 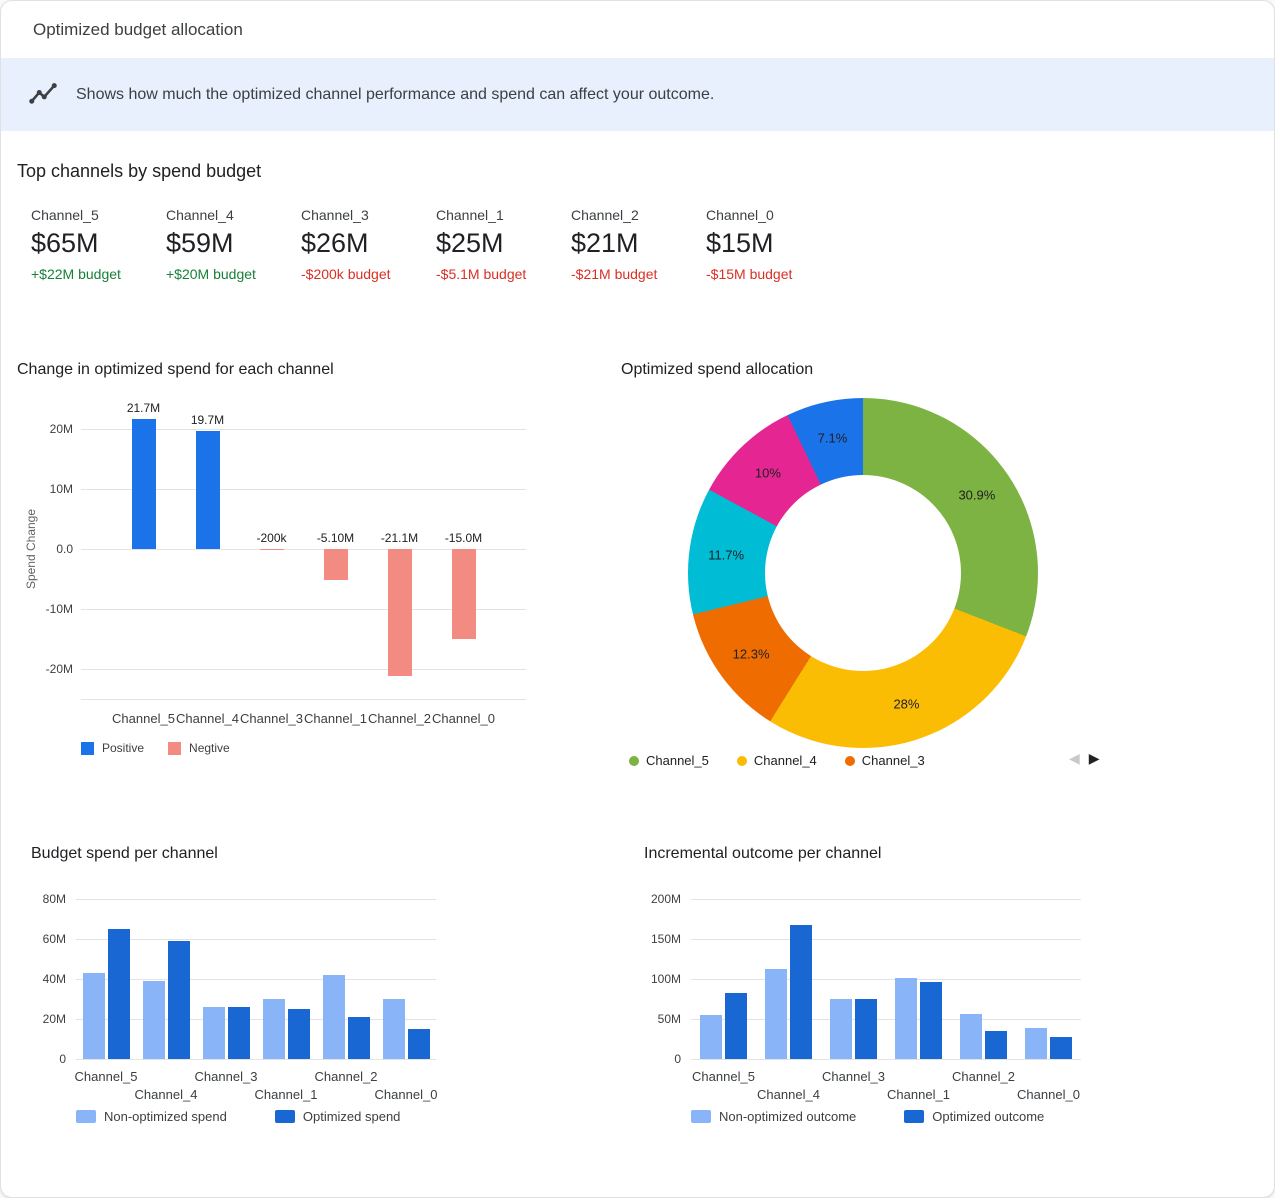 What do you see at coordinates (605, 243) in the screenshot?
I see `channel-spend-value: $21M` at bounding box center [605, 243].